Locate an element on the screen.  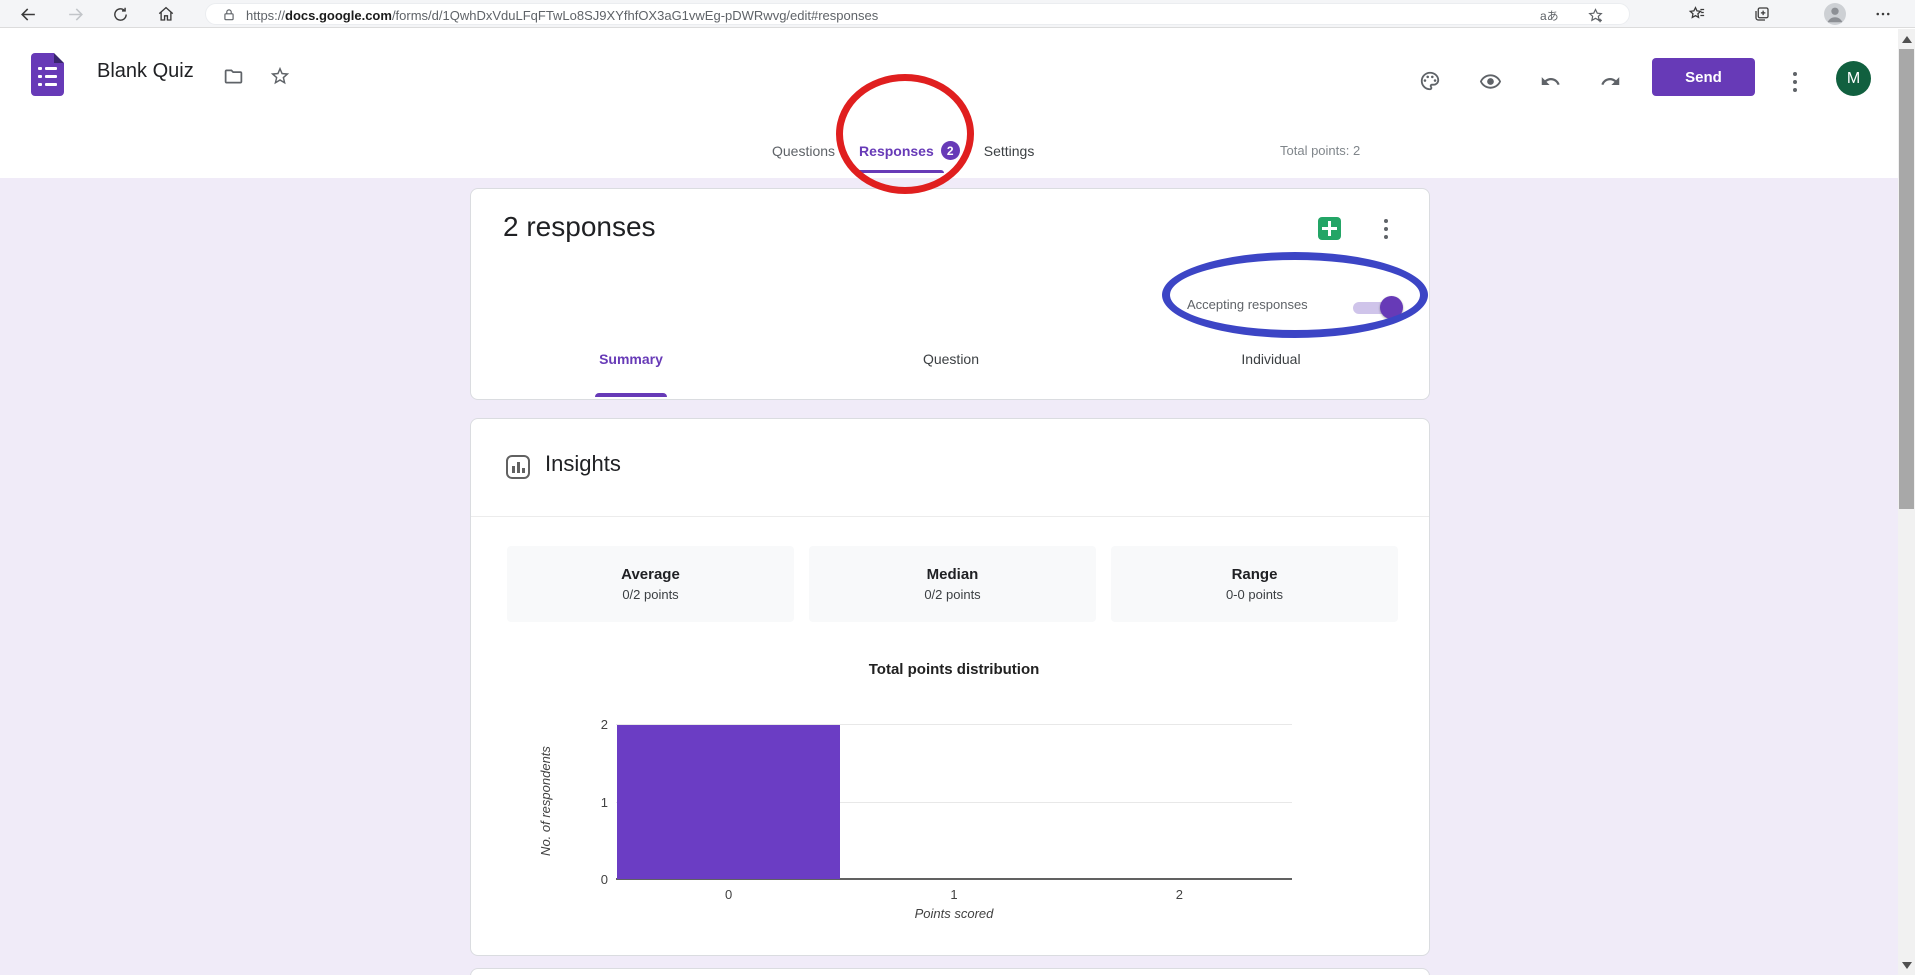
stat-range-label: Range is located at coordinates (1254, 574).